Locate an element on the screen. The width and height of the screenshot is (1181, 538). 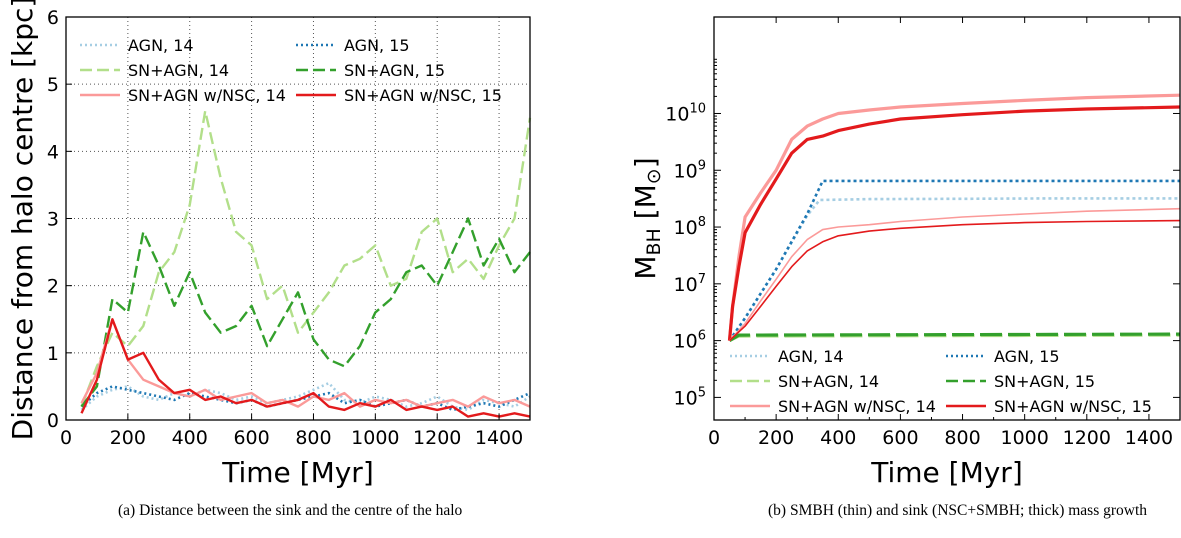
y-tick-label: 1 is located at coordinates (53, 354).